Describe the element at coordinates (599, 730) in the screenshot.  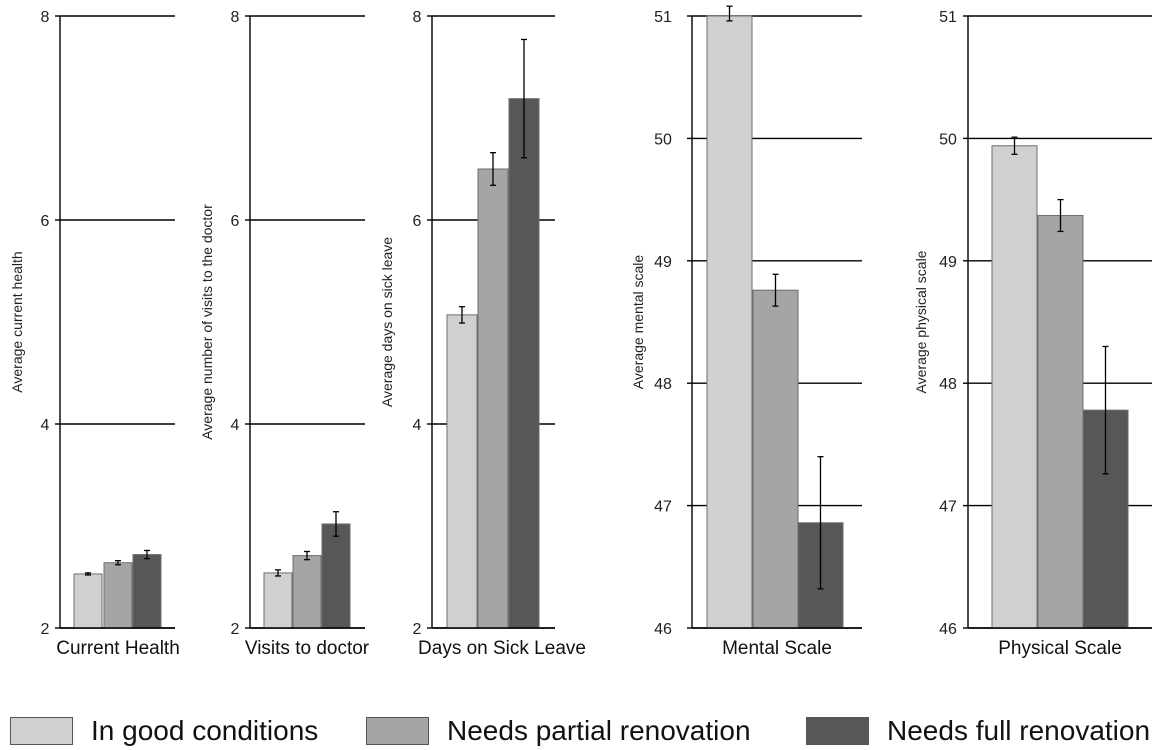
I see `legend-label-partial: Needs partial renovation` at that location.